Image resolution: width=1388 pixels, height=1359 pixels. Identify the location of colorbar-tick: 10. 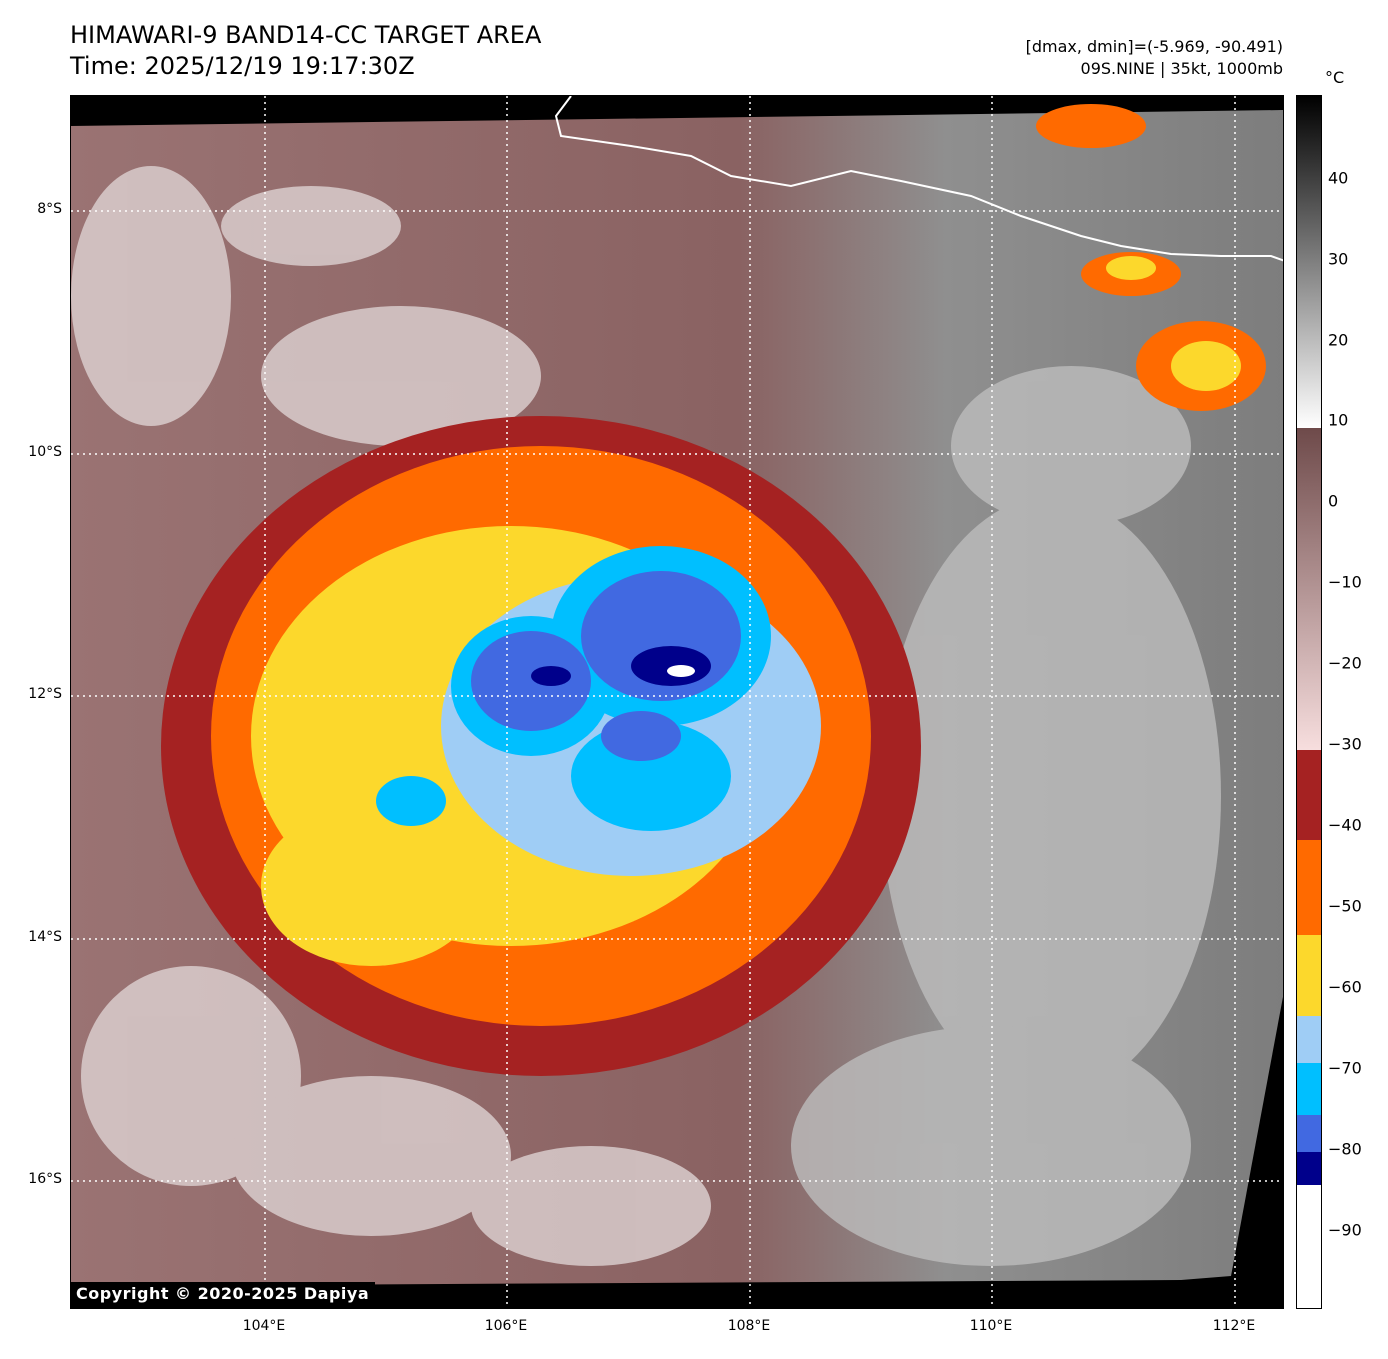
(1338, 420).